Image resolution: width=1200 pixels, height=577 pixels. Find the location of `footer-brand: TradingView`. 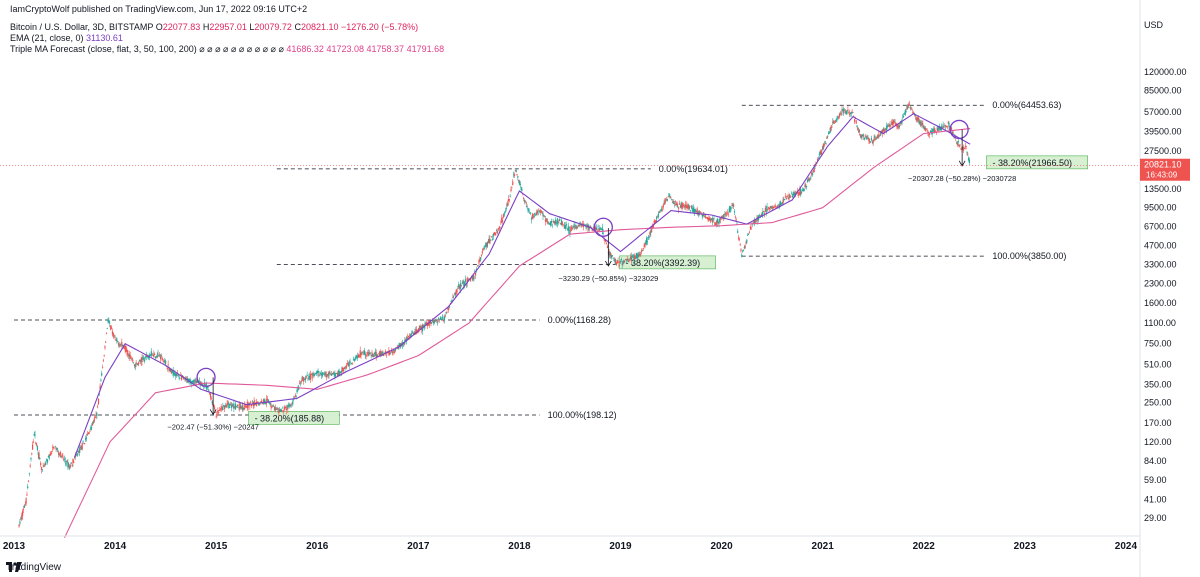

footer-brand: TradingView is located at coordinates (33, 567).